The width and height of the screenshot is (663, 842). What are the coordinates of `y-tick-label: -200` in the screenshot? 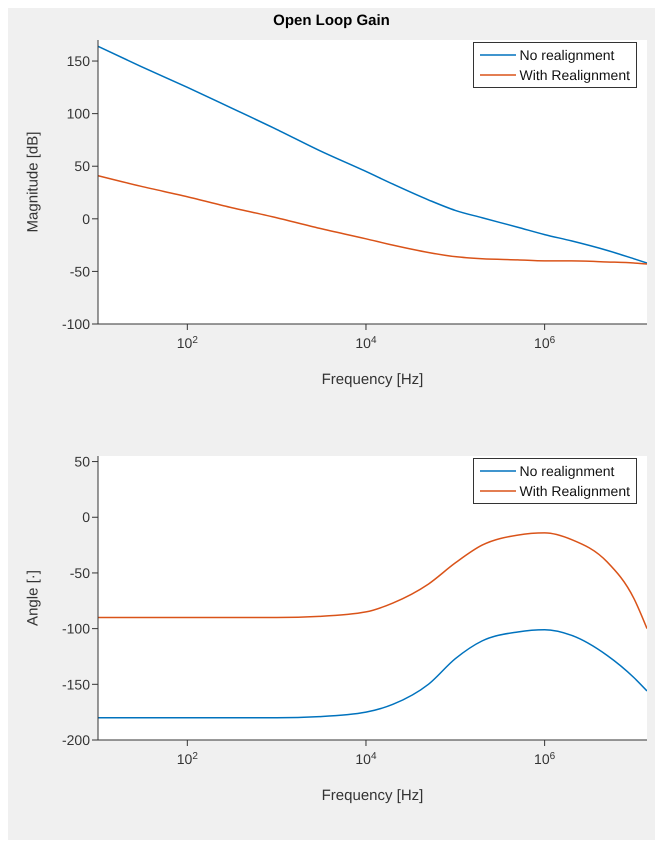 It's located at (76, 740).